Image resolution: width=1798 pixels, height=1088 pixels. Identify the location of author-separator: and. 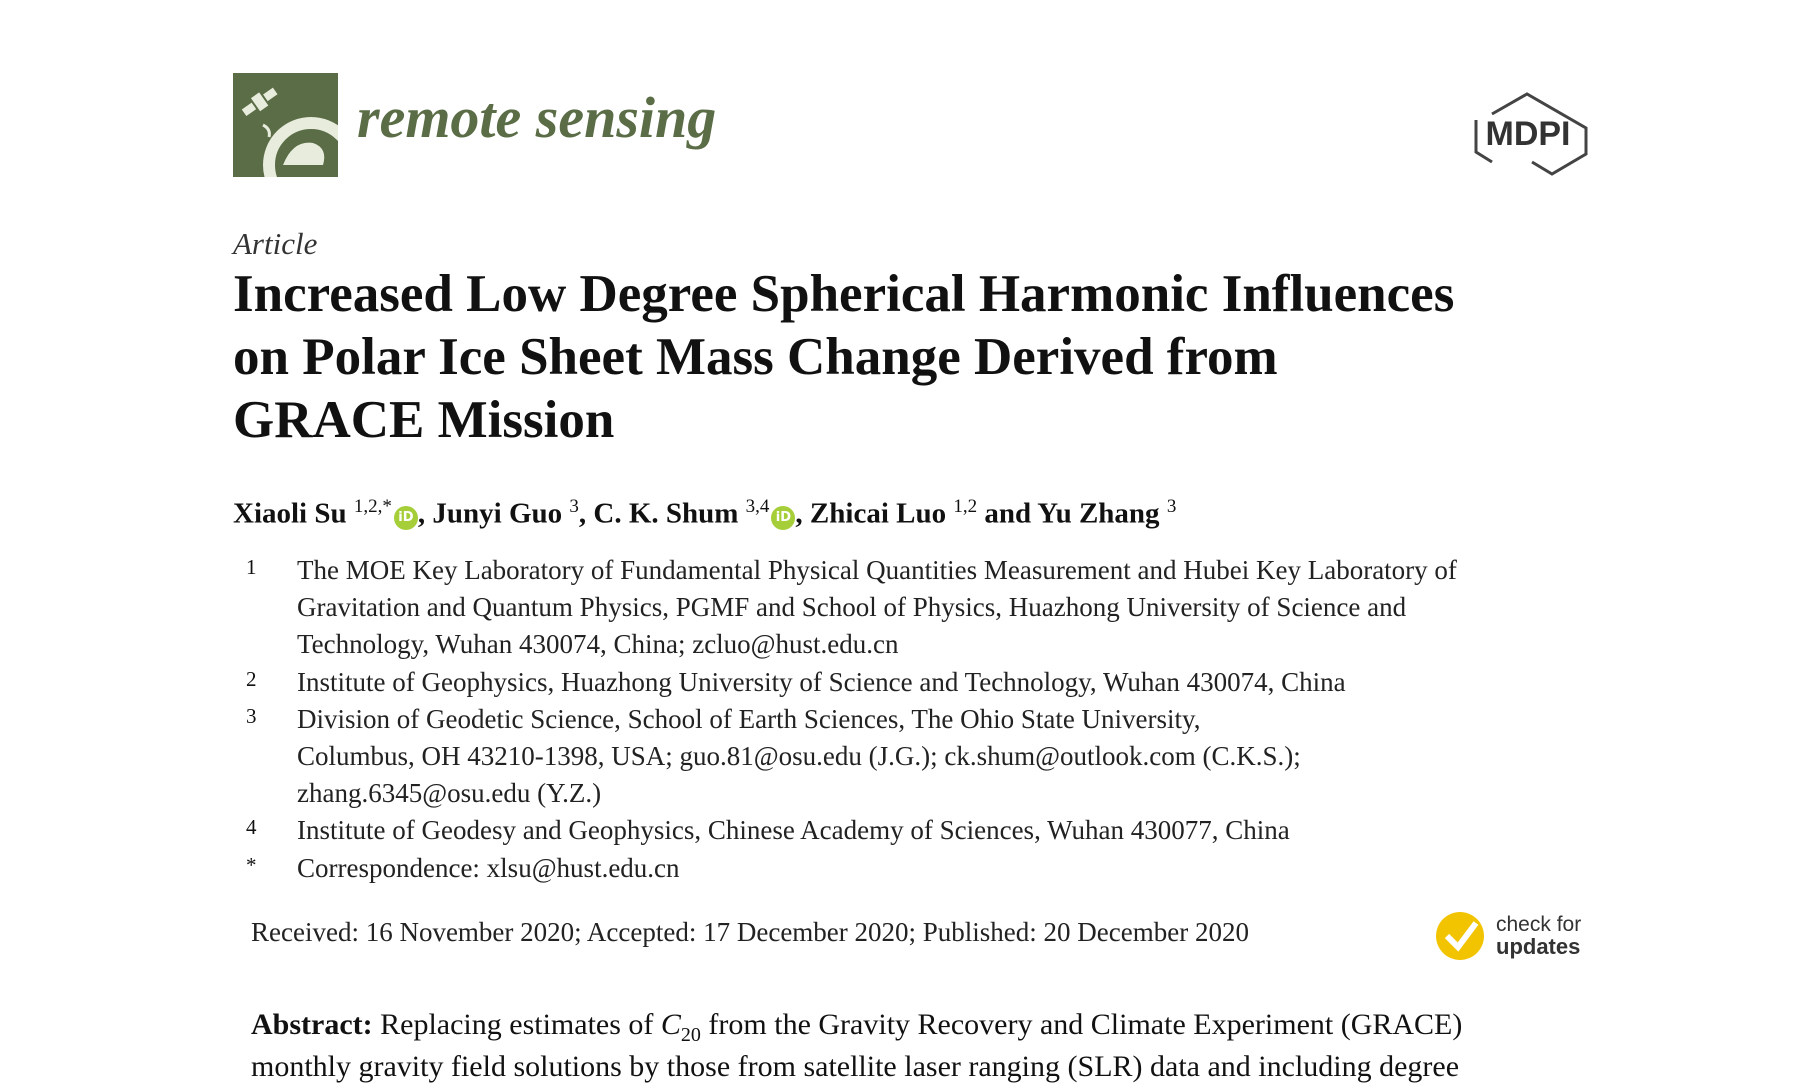
(1007, 513).